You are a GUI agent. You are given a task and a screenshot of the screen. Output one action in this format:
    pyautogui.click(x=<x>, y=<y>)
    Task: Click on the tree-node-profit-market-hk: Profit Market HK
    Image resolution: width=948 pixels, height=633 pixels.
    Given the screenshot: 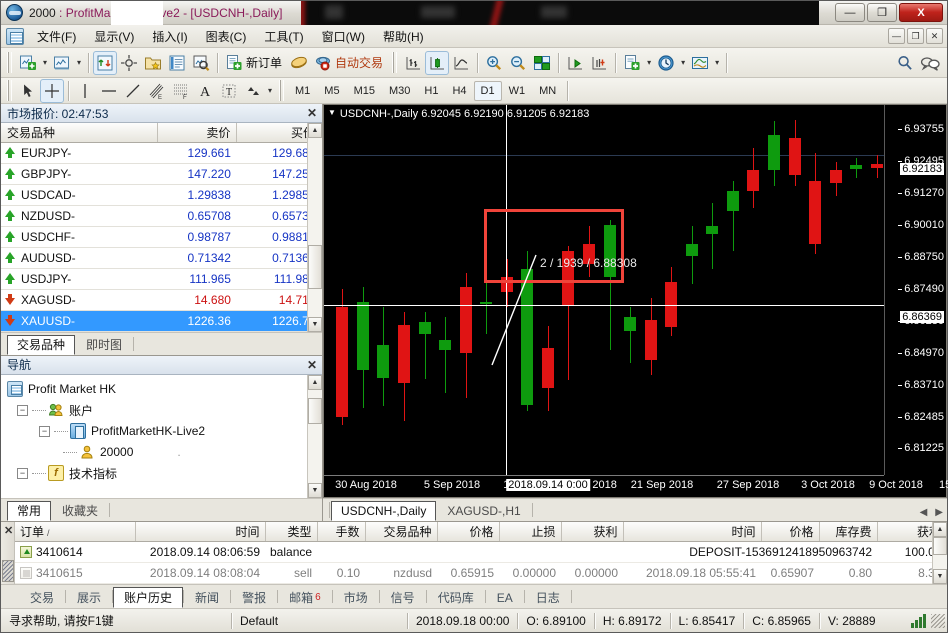 What is the action you would take?
    pyautogui.click(x=164, y=389)
    